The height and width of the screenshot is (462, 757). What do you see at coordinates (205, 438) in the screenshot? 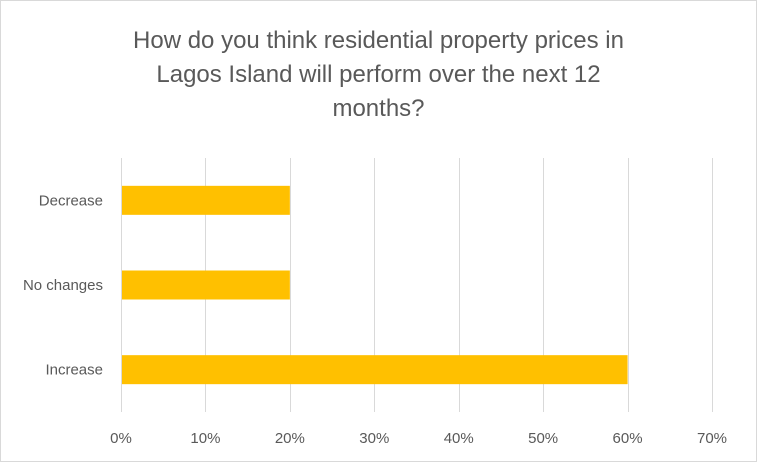
I see `x-tick-label-1: 10%` at bounding box center [205, 438].